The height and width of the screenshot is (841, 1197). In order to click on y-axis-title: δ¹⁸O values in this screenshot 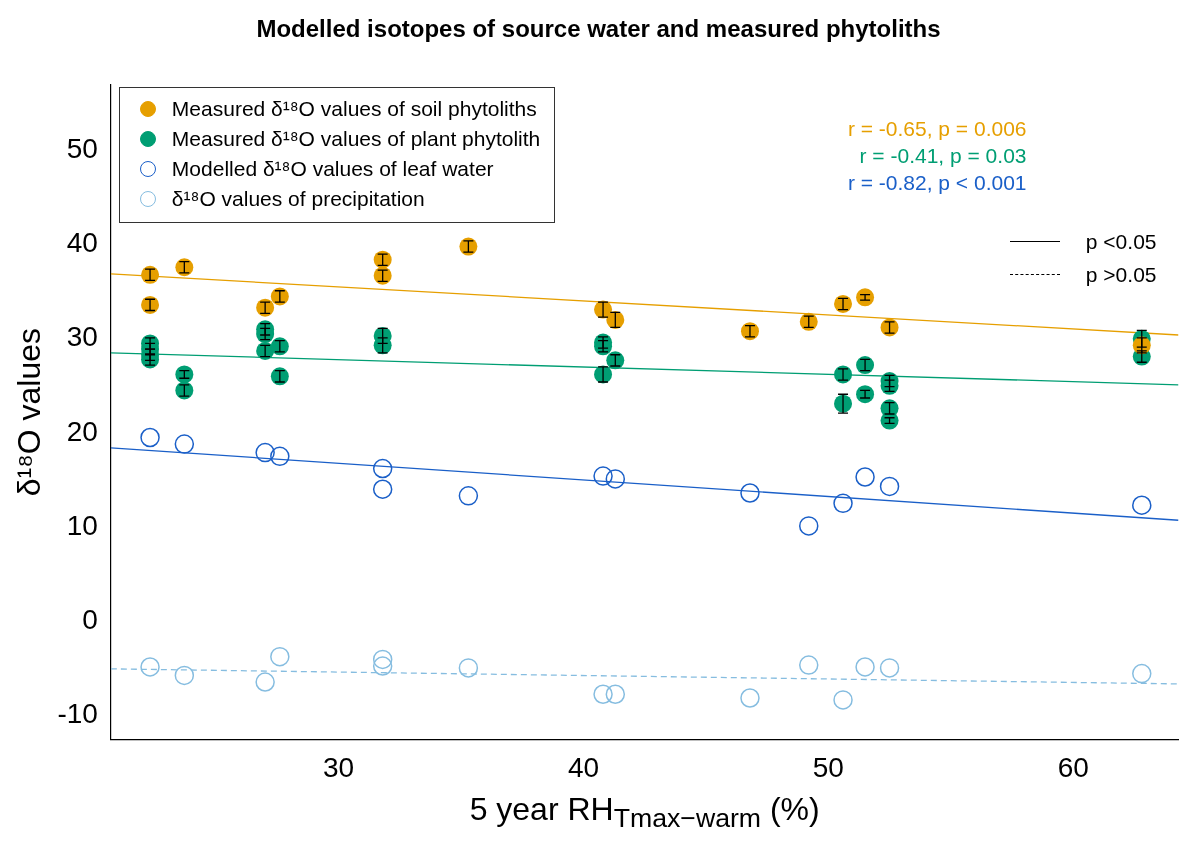, I will do `click(29, 412)`.